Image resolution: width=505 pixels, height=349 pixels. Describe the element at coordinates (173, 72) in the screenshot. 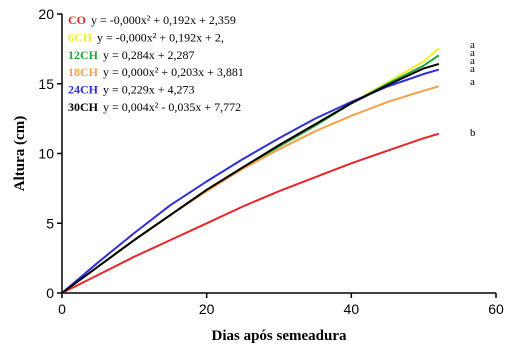

I see `legend-equation: y = 0,000x² + 0,203x + 3,881` at that location.